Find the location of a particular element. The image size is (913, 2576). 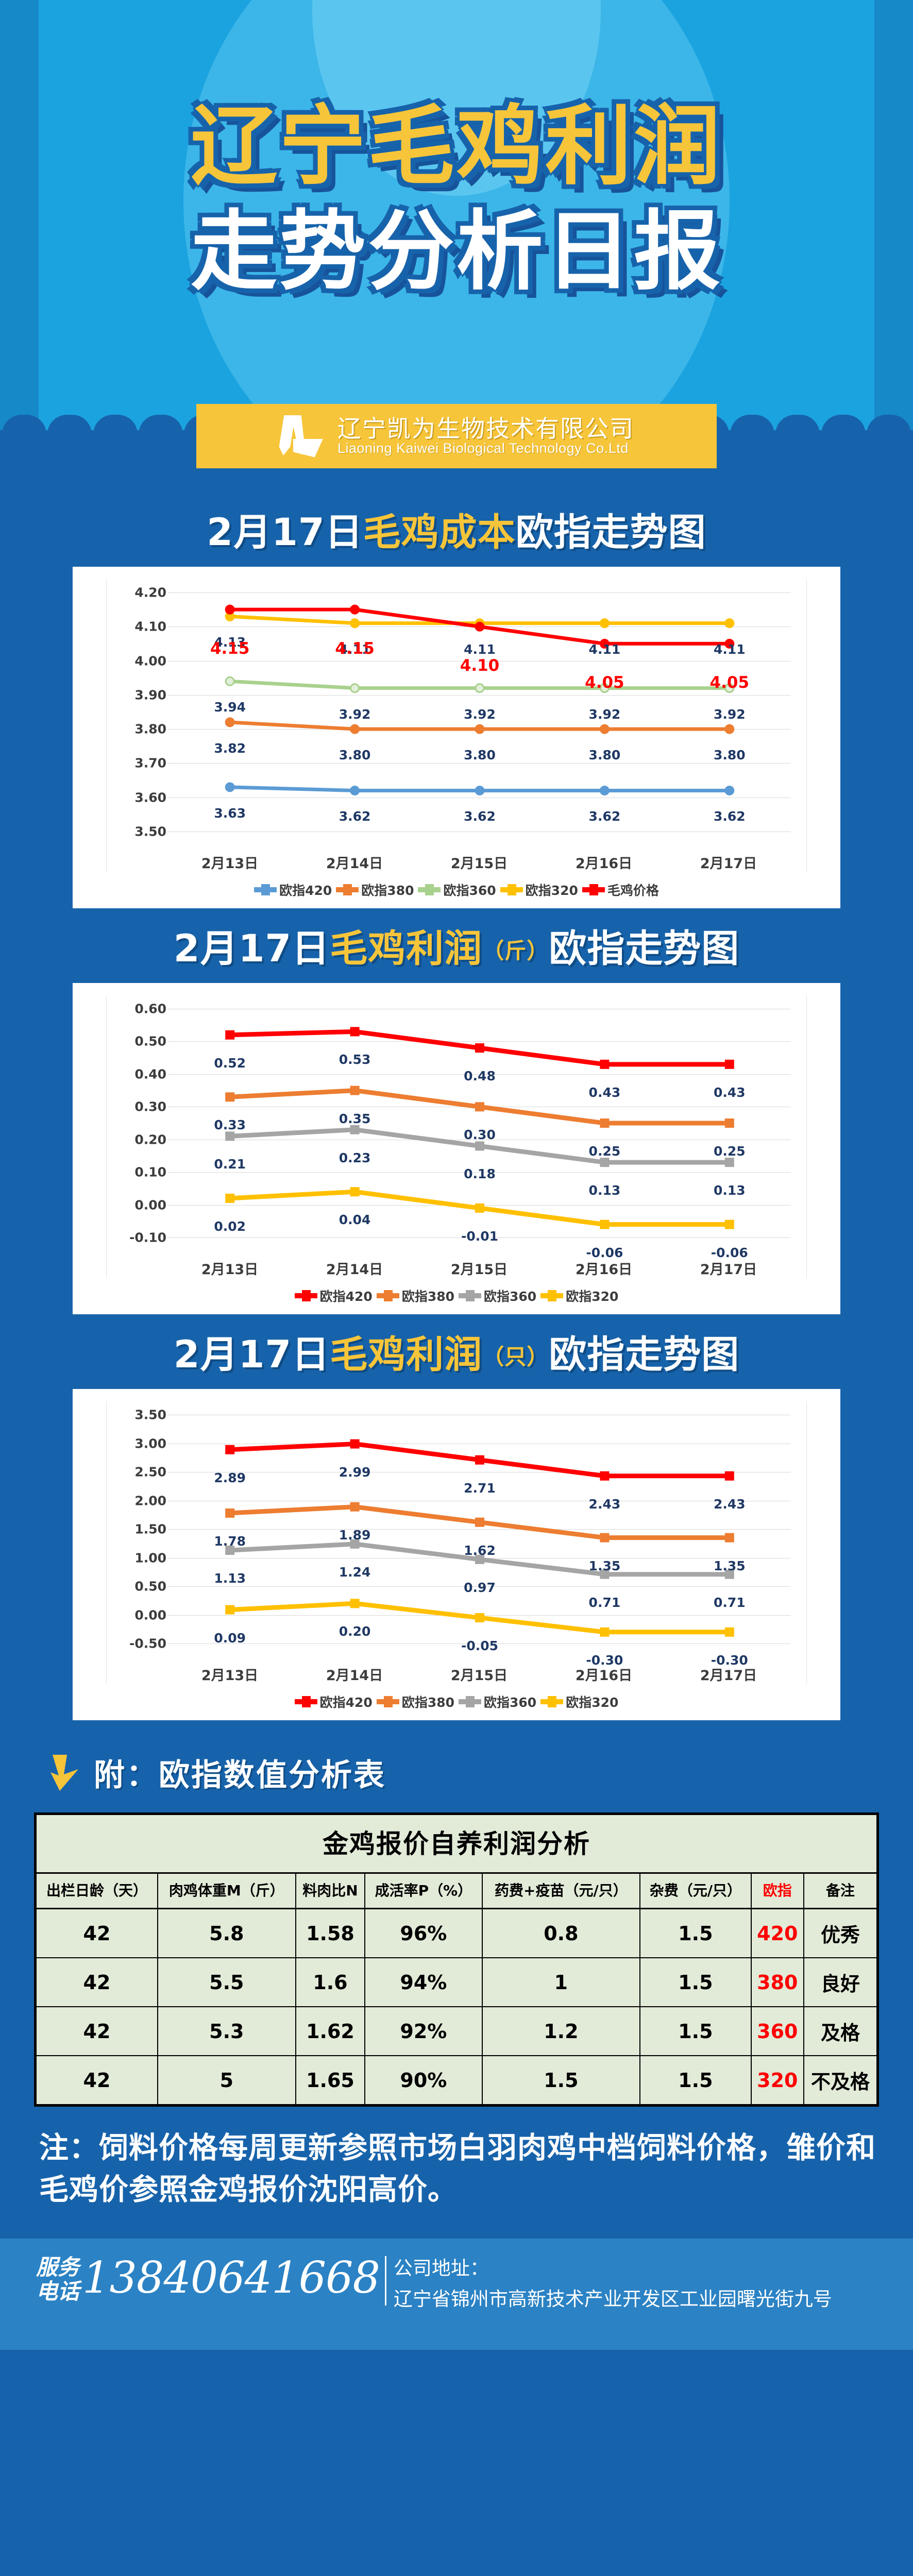

legend-item: 毛鸡价格 is located at coordinates (620, 889).